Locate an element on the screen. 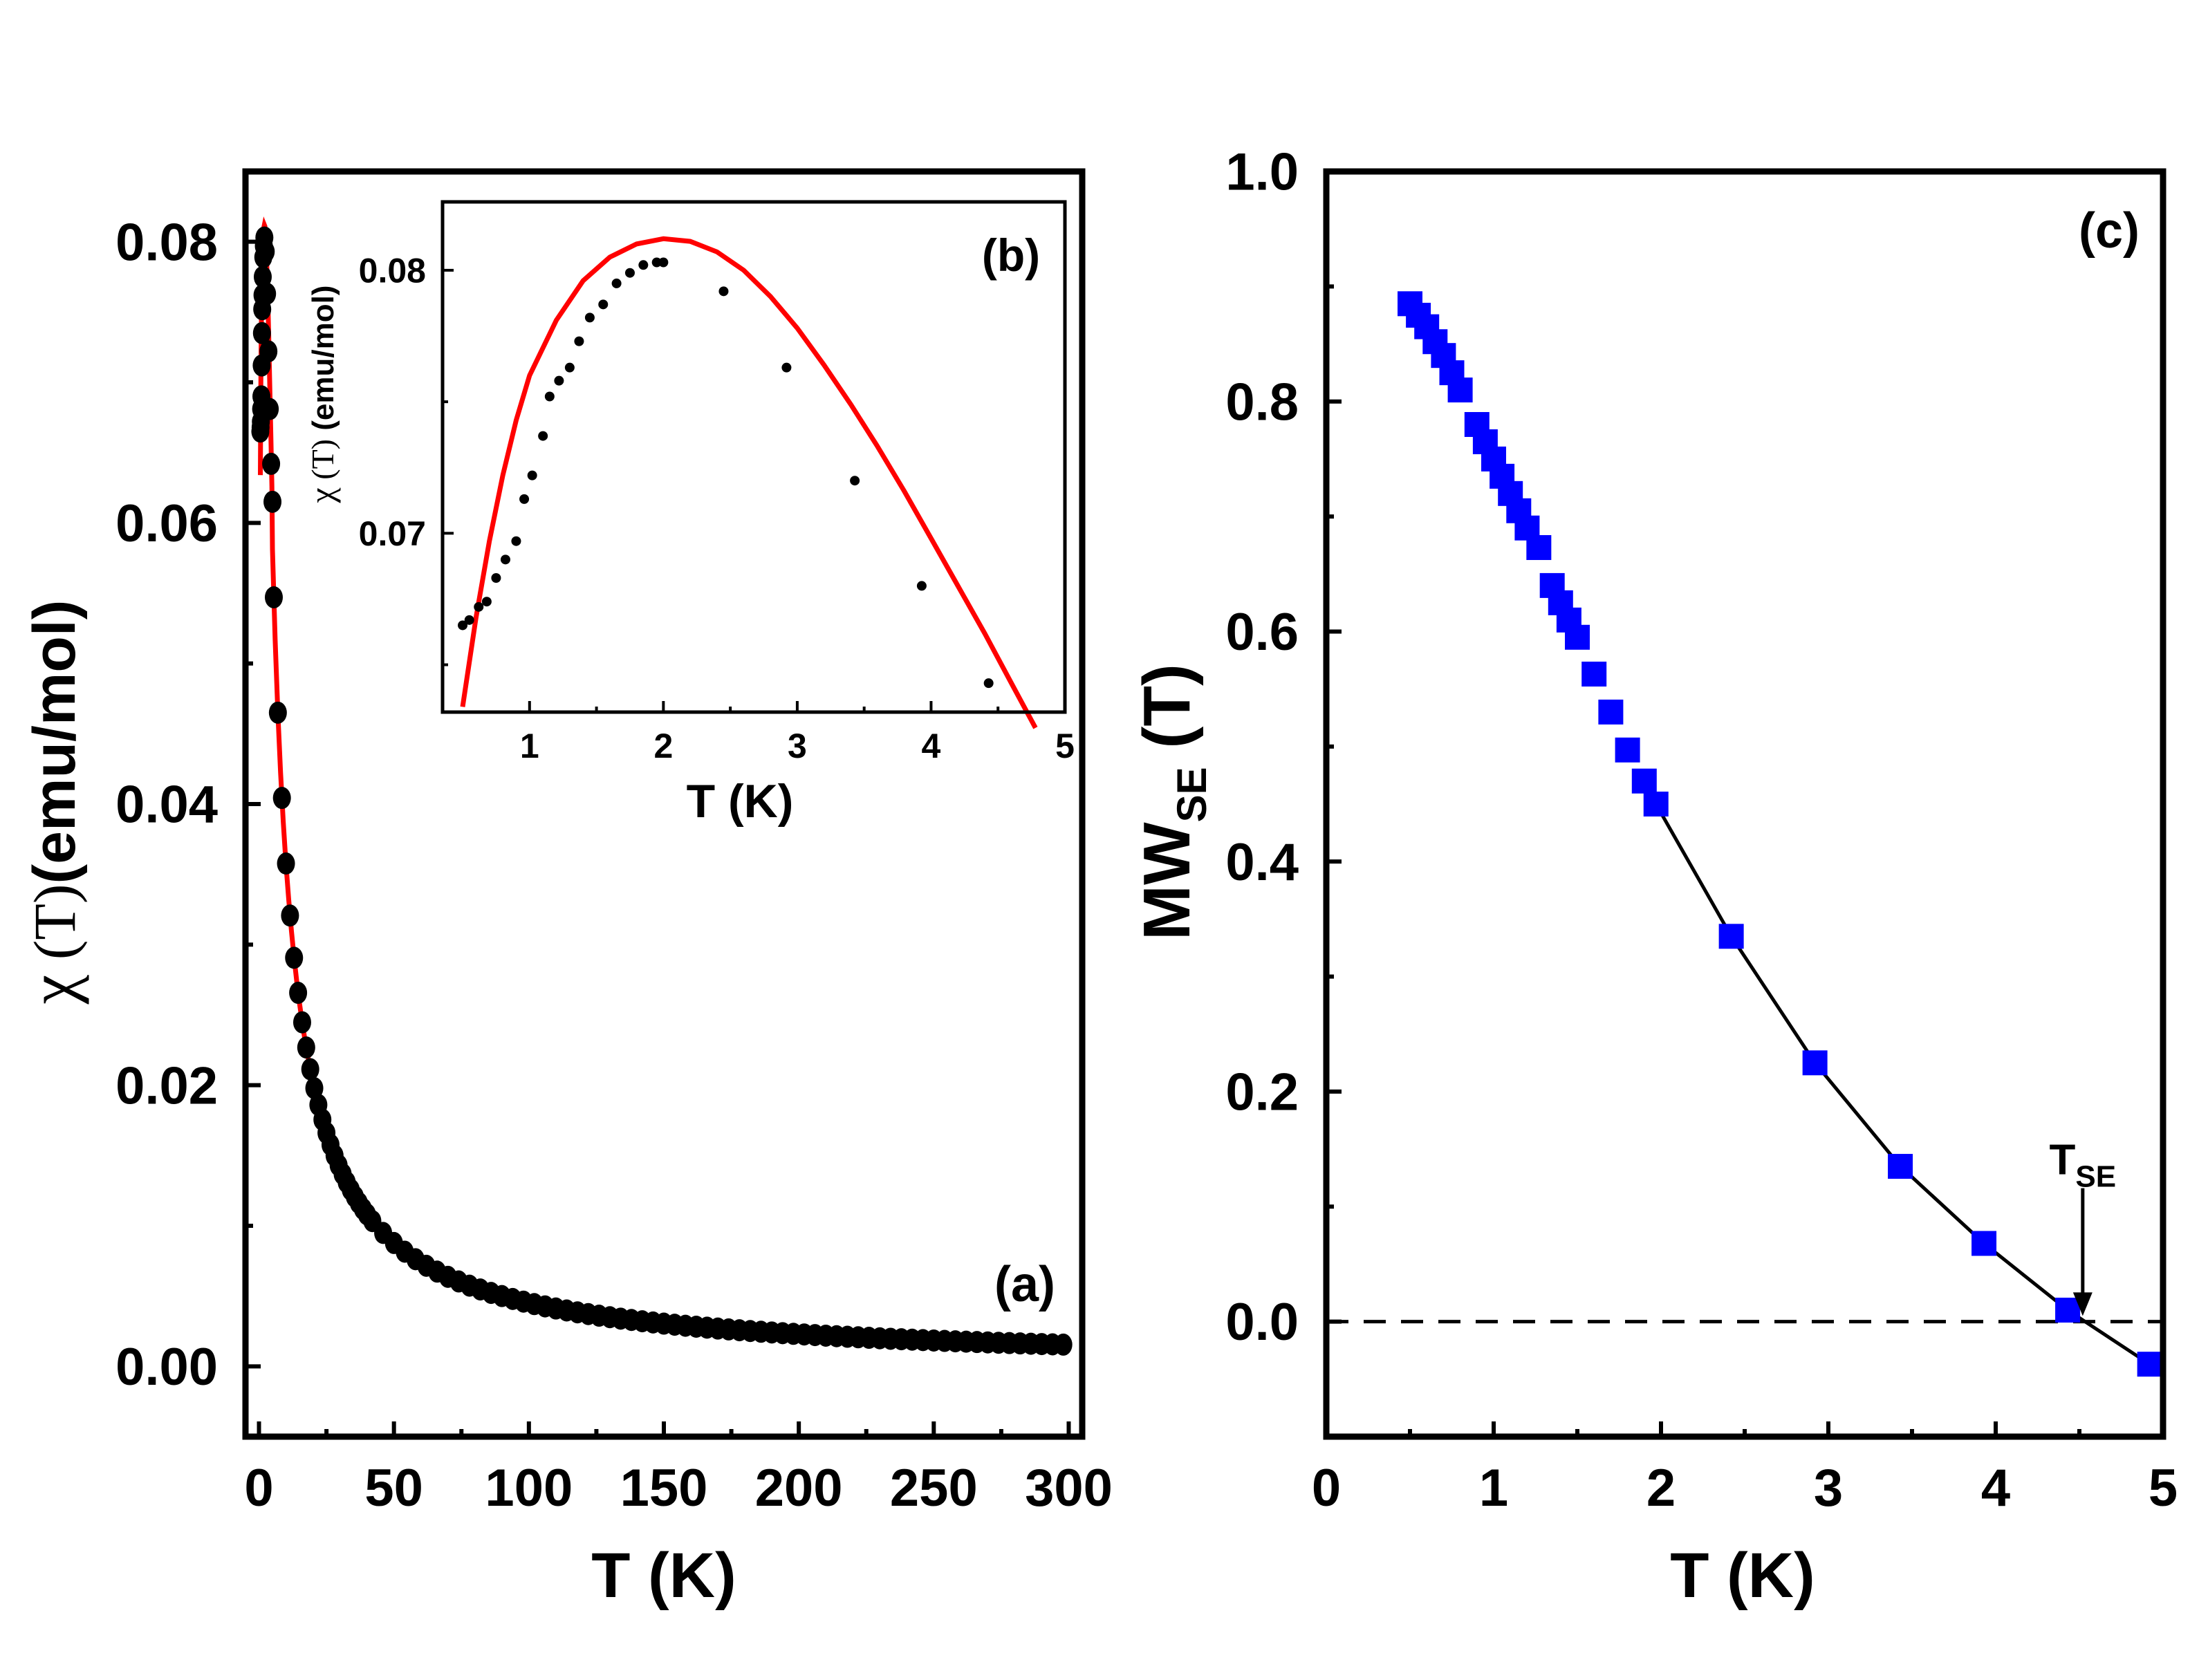 This screenshot has width=2199, height=1680. panel-b-frame is located at coordinates (753, 457).